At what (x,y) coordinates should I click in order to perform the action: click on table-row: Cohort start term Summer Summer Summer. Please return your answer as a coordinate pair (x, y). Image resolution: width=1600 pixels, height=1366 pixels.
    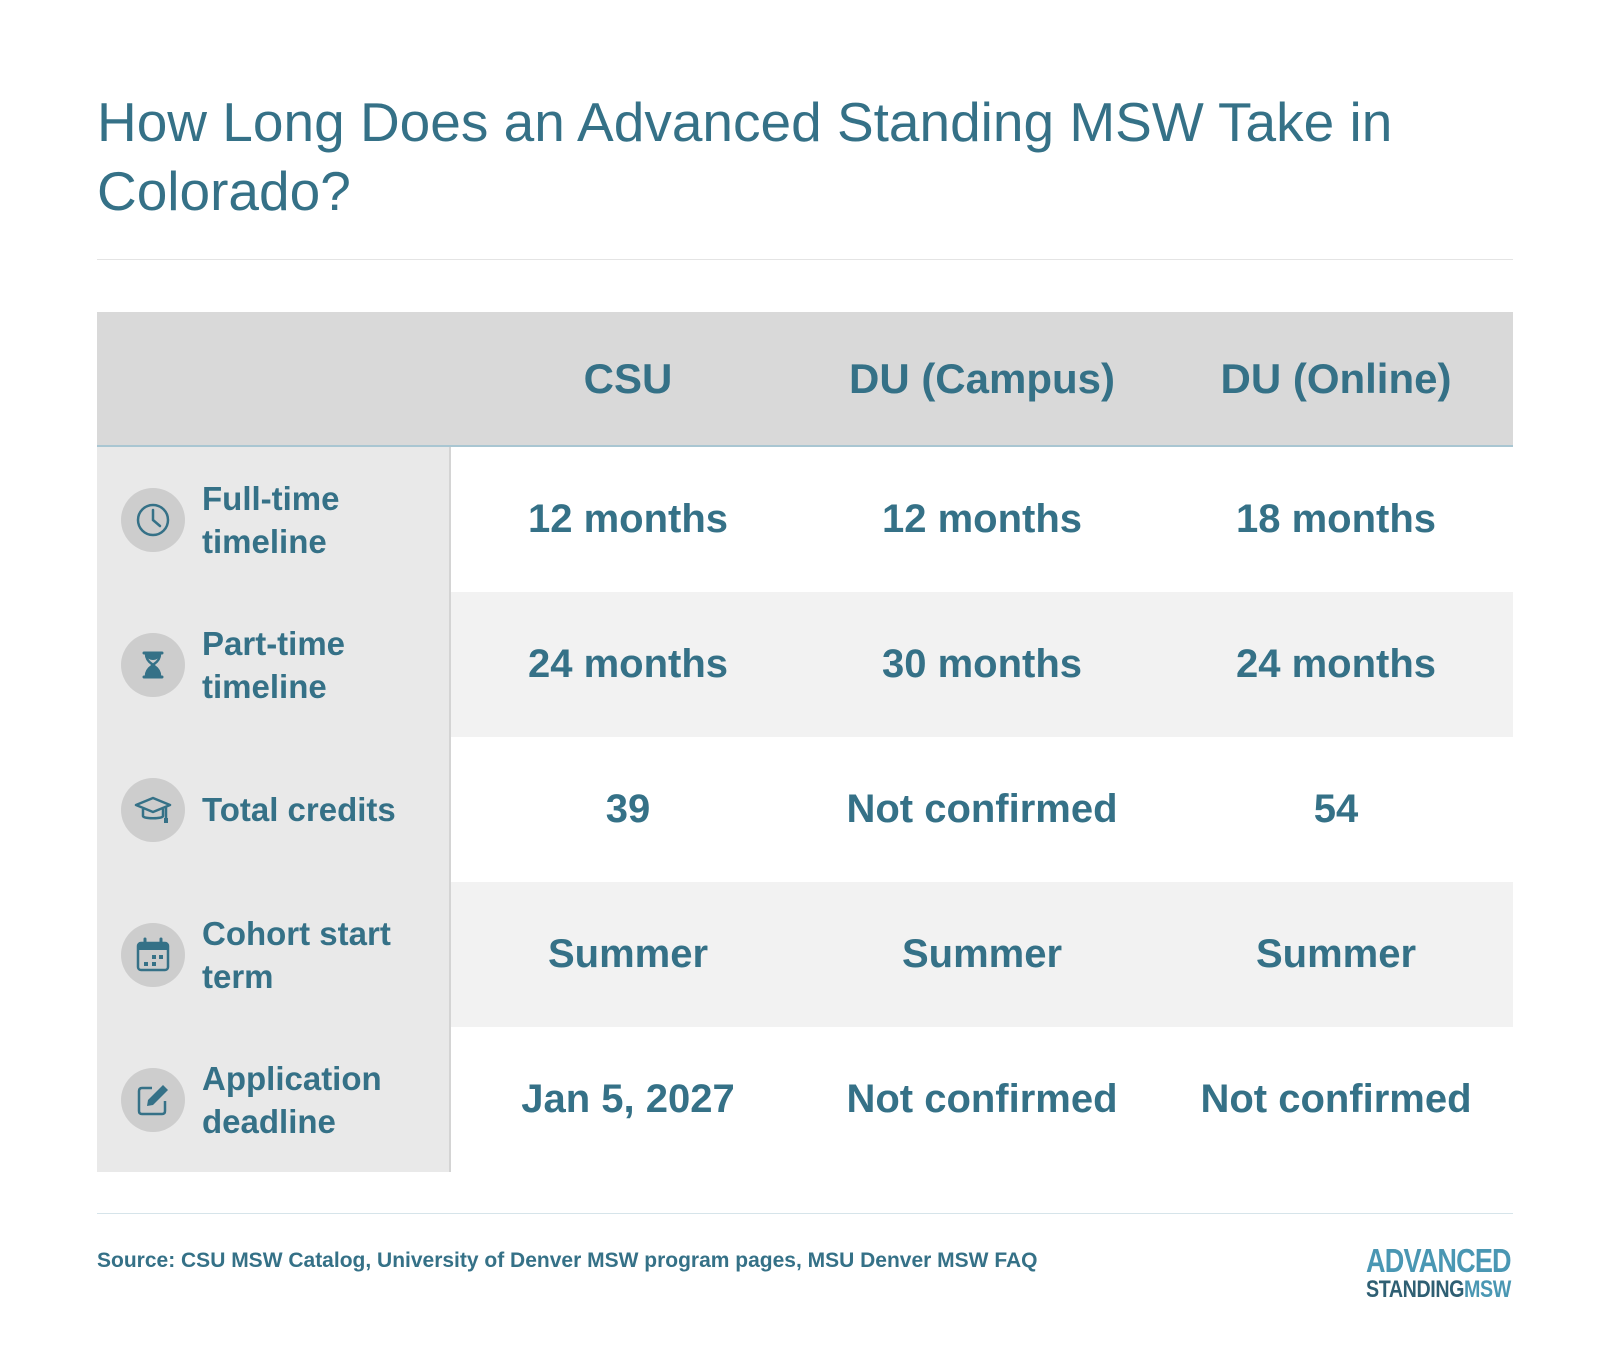
    Looking at the image, I should click on (805, 954).